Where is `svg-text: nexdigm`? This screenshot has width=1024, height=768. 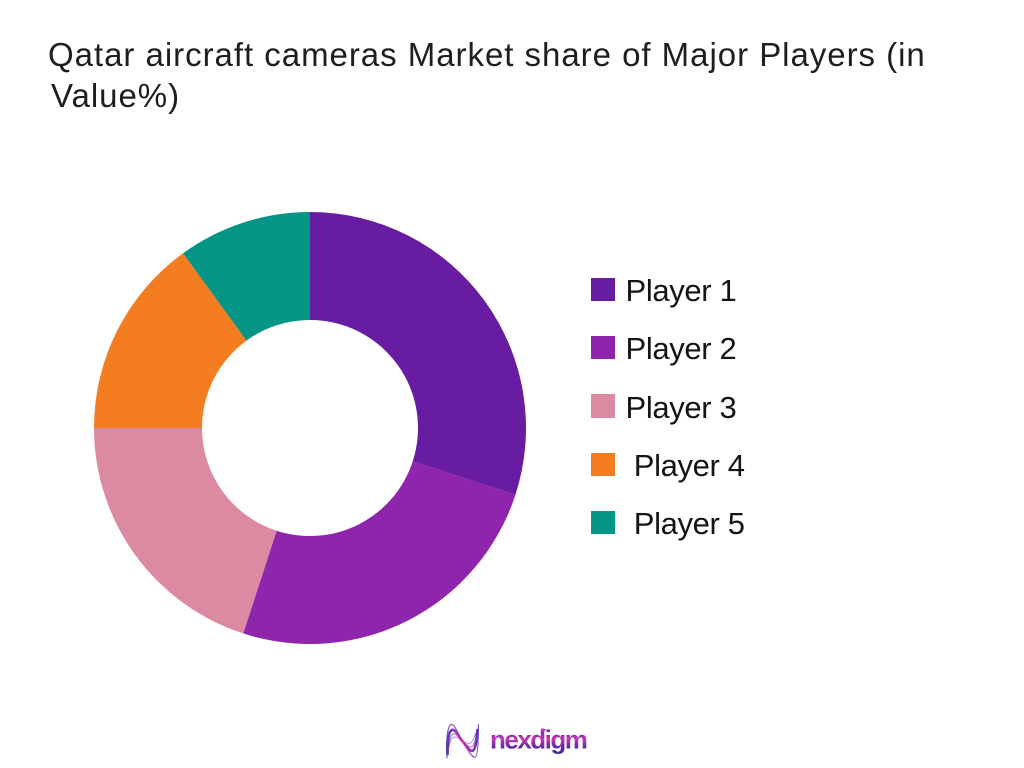
svg-text: nexdigm is located at coordinates (538, 740).